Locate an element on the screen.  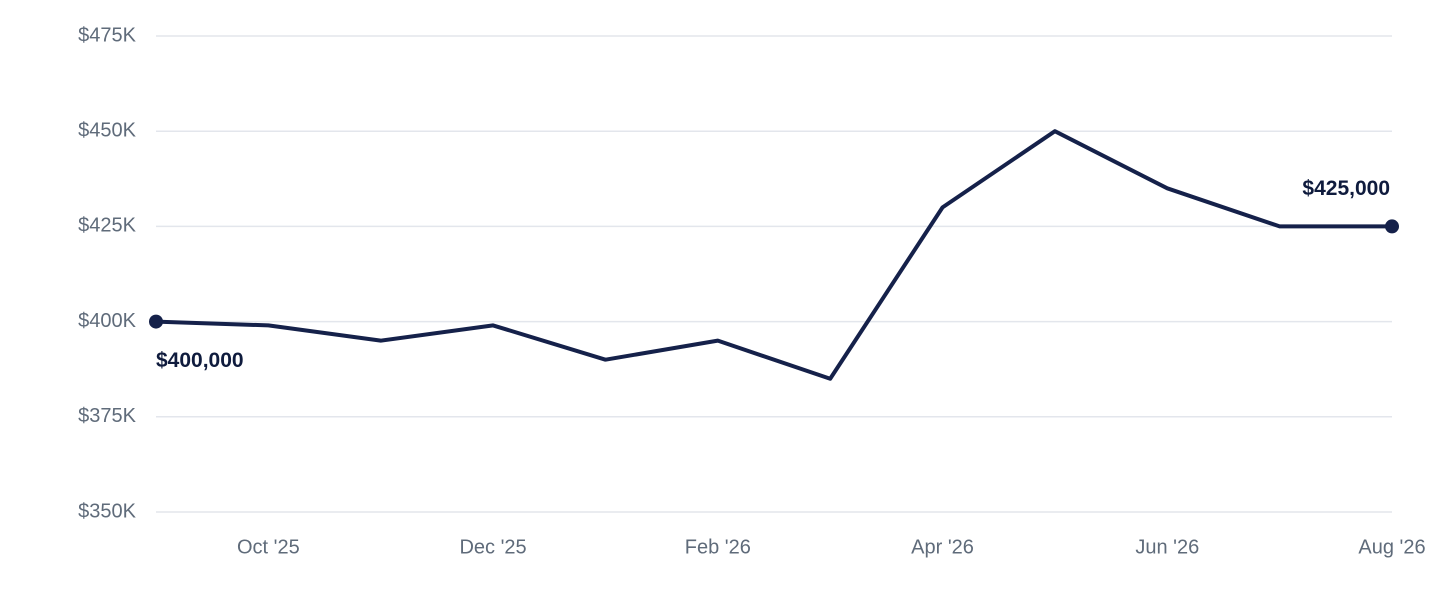
y-tick-label: $475K is located at coordinates (107, 35).